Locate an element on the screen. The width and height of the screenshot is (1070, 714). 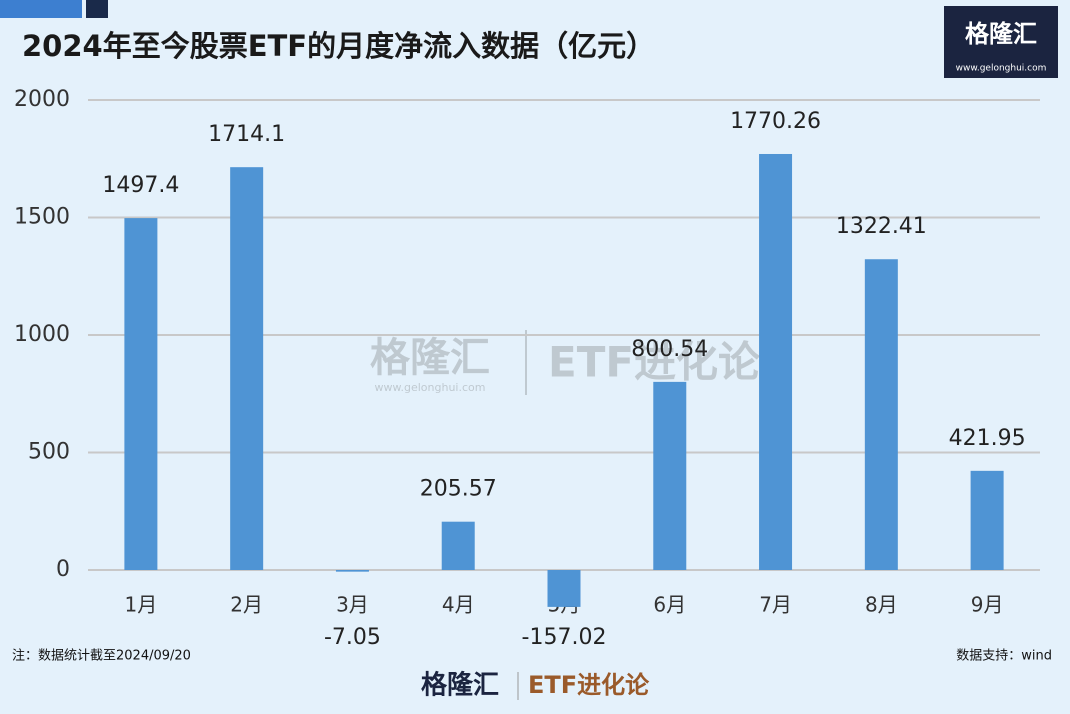
data-label: 800.54 is located at coordinates (669, 349).